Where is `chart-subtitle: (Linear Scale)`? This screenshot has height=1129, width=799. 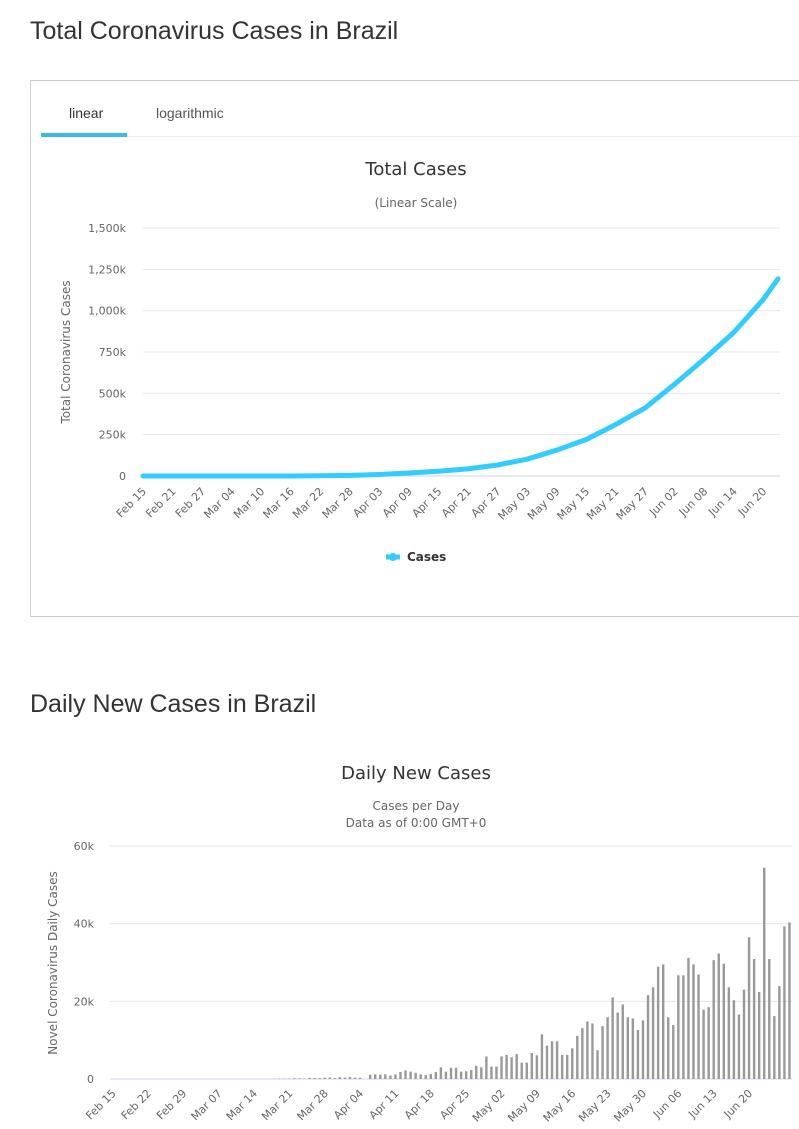 chart-subtitle: (Linear Scale) is located at coordinates (416, 203).